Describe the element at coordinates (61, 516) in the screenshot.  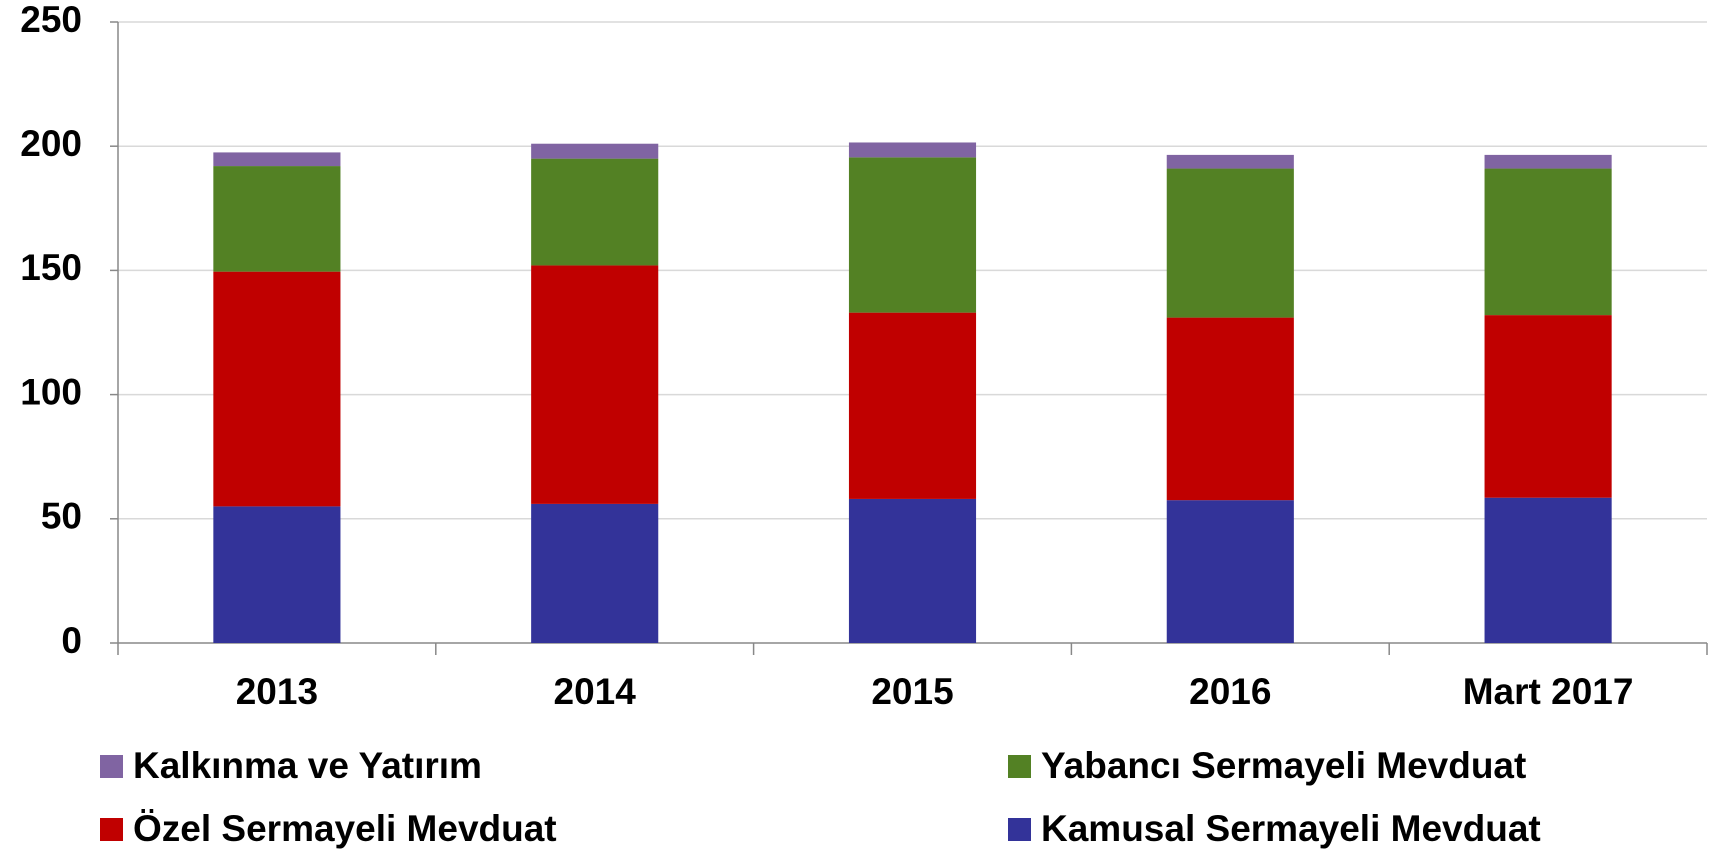
I see `y-tick-label: 50` at that location.